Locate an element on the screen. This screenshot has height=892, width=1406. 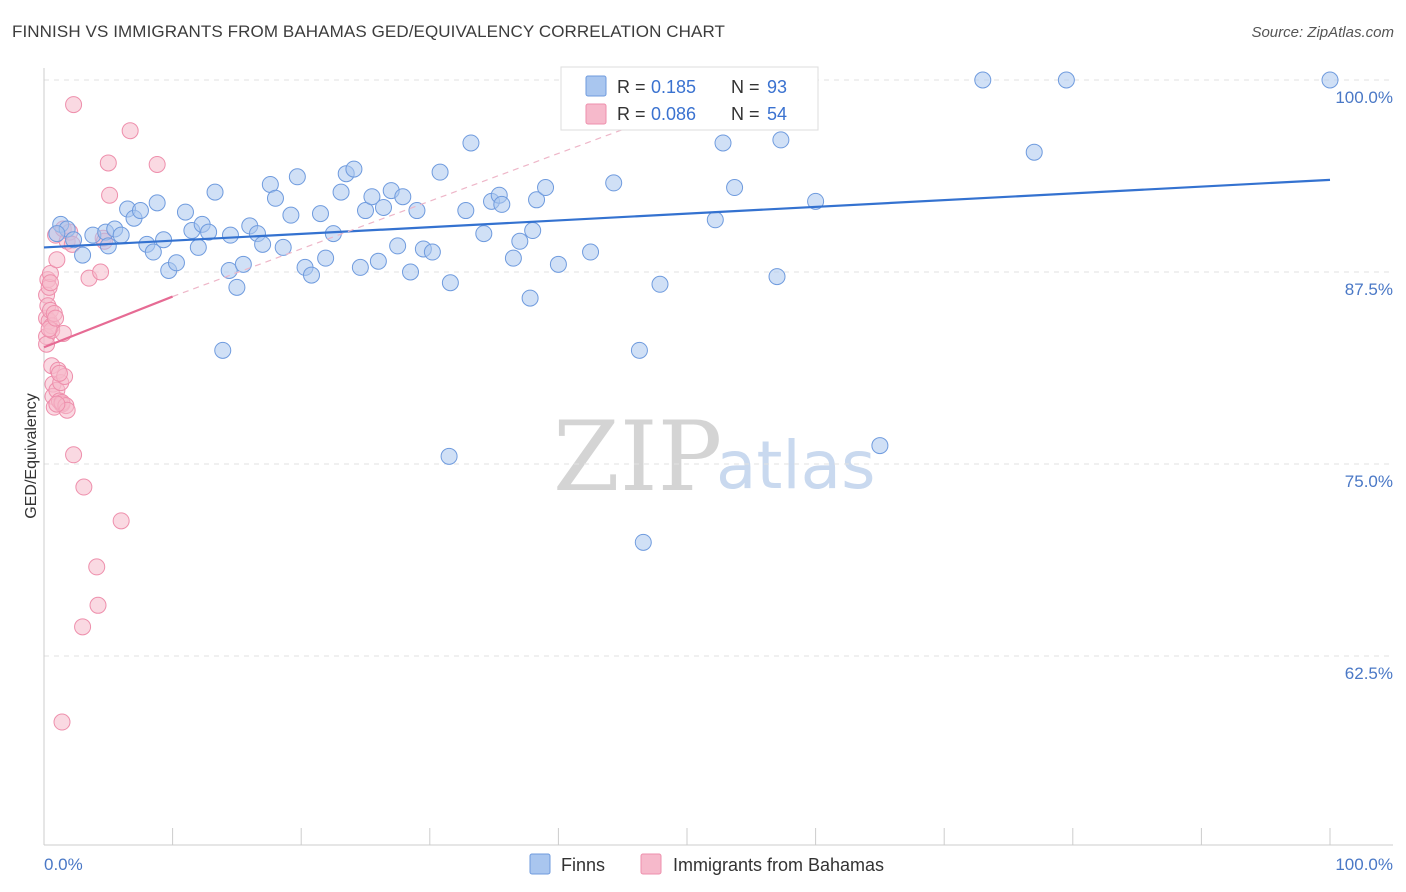
legend-swatch-bahamas is located at coordinates (596, 114).